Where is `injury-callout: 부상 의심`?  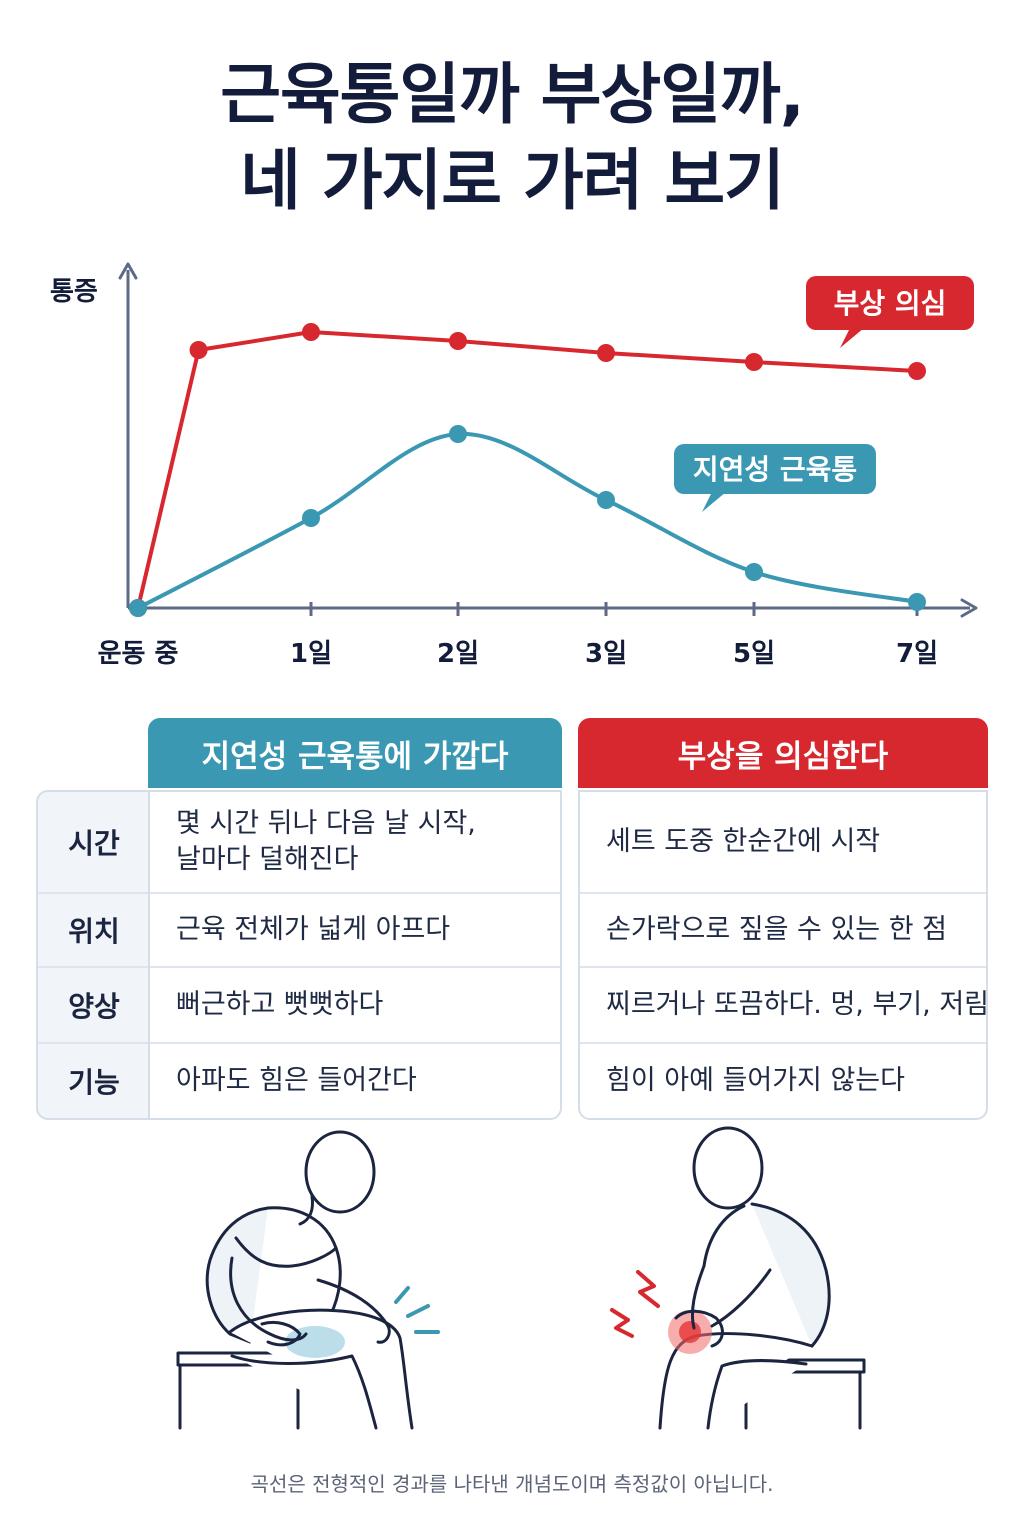 injury-callout: 부상 의심 is located at coordinates (890, 312).